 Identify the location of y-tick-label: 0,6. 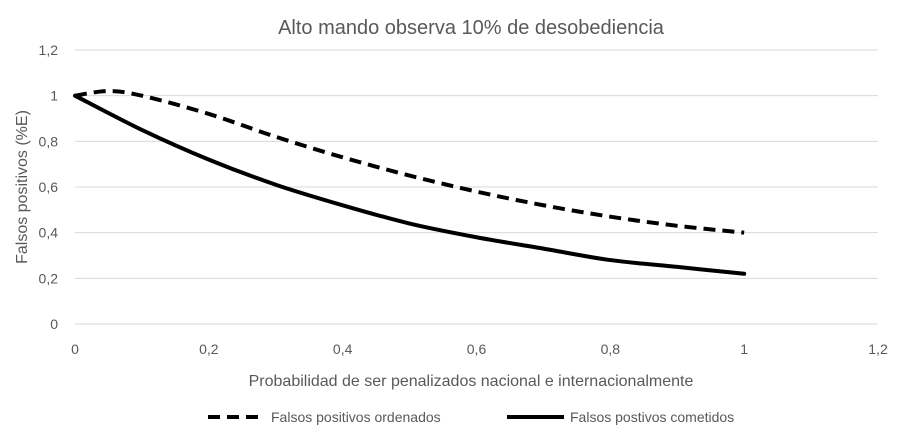
(49, 187).